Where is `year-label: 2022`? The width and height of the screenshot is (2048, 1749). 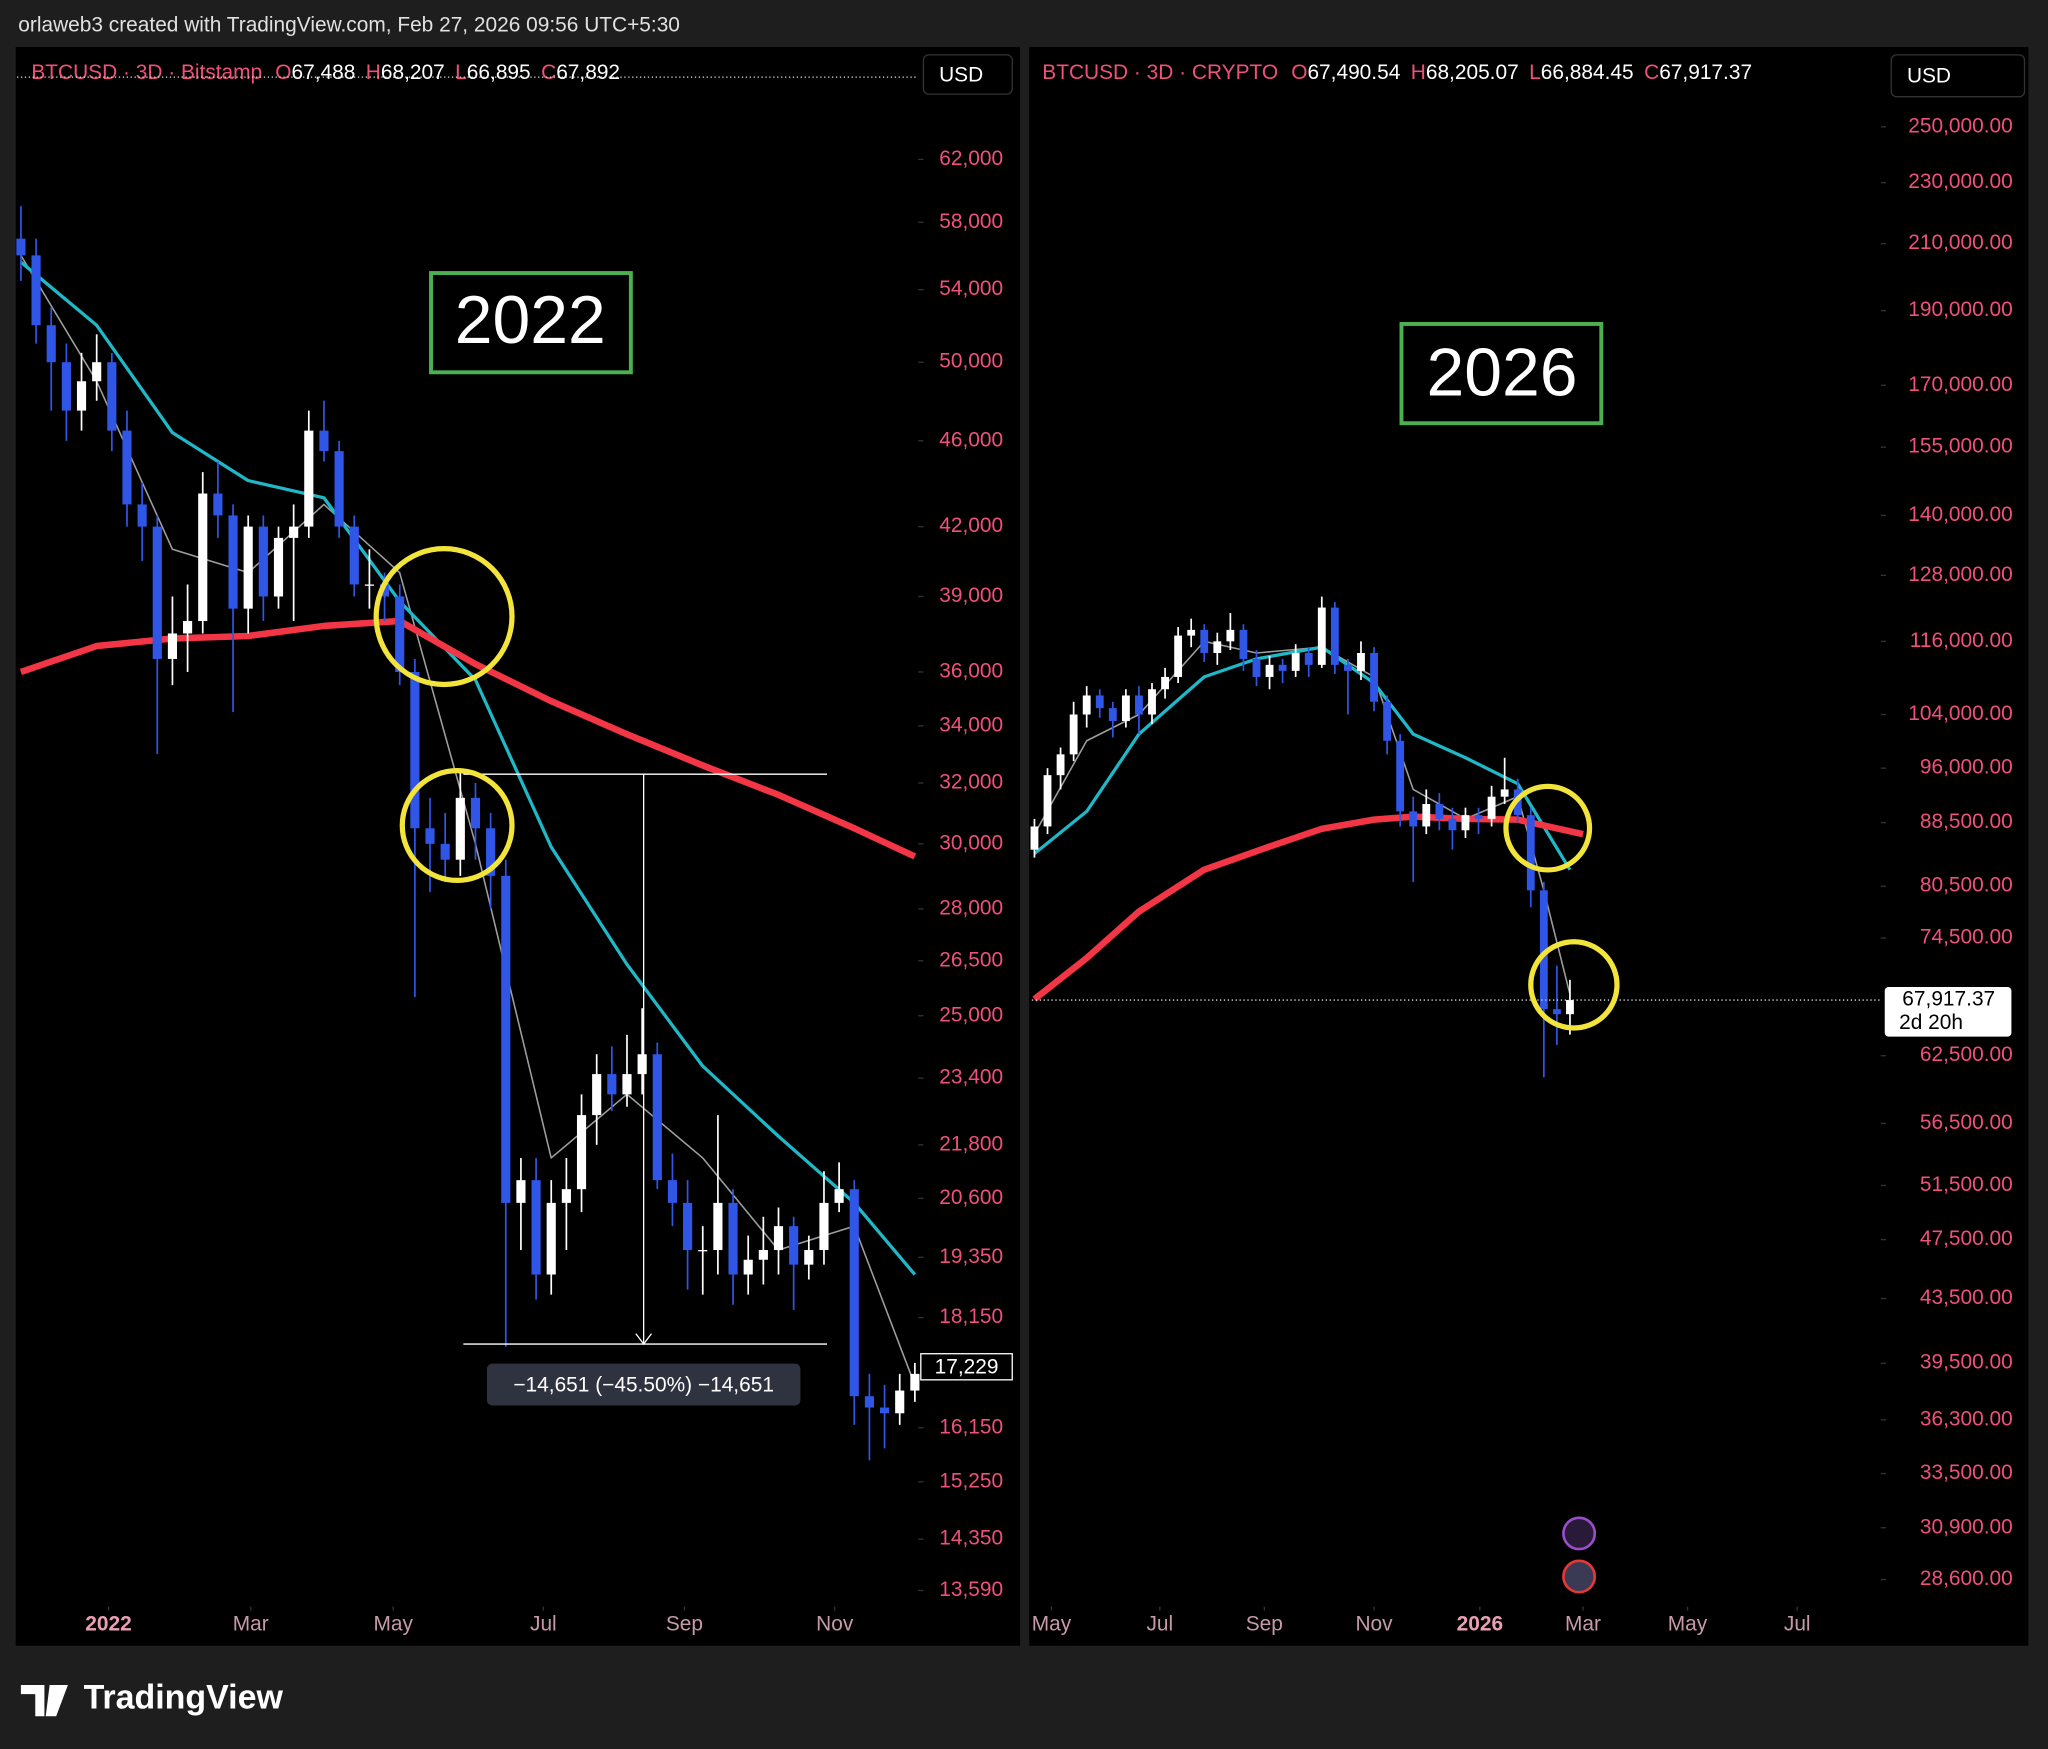 year-label: 2022 is located at coordinates (530, 320).